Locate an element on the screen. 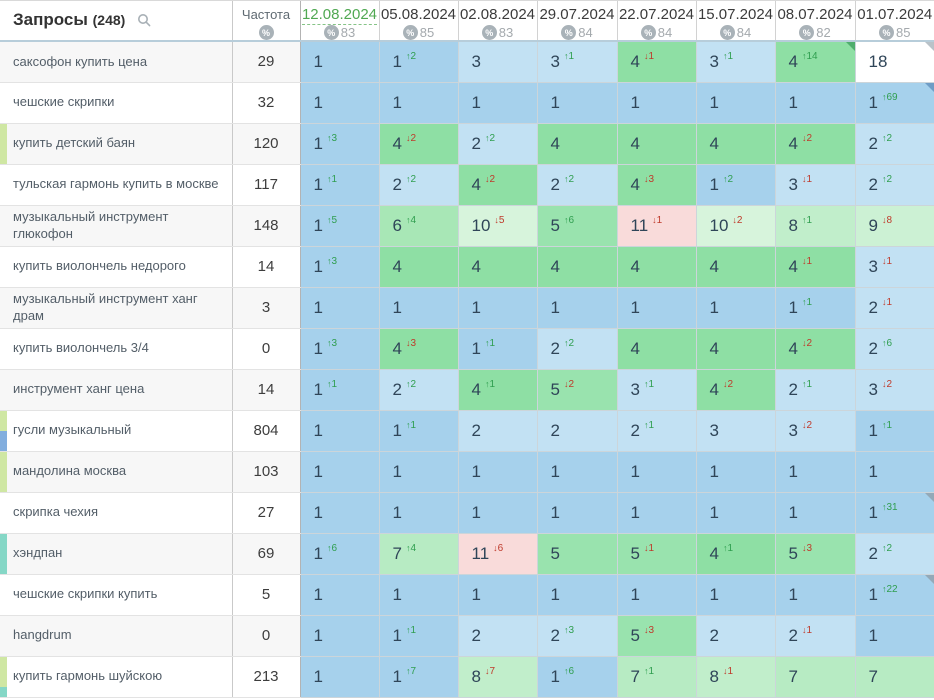  keyword-cell: купить виолончель 3/4 is located at coordinates (116, 349).